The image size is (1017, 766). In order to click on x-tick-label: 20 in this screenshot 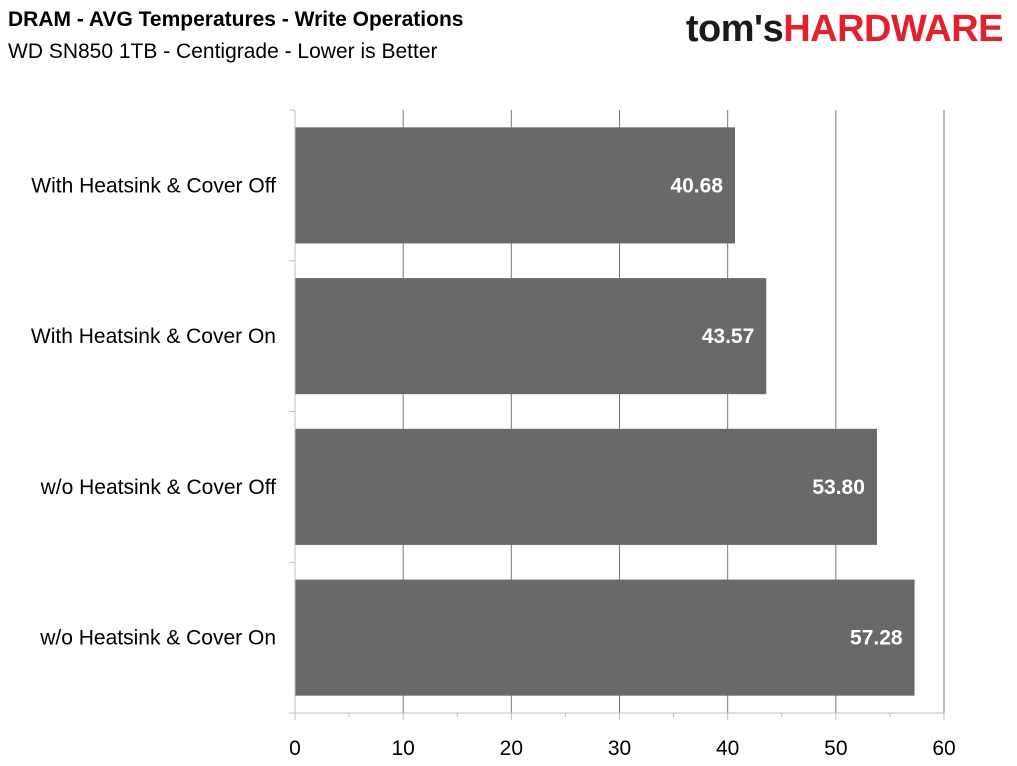, I will do `click(511, 748)`.